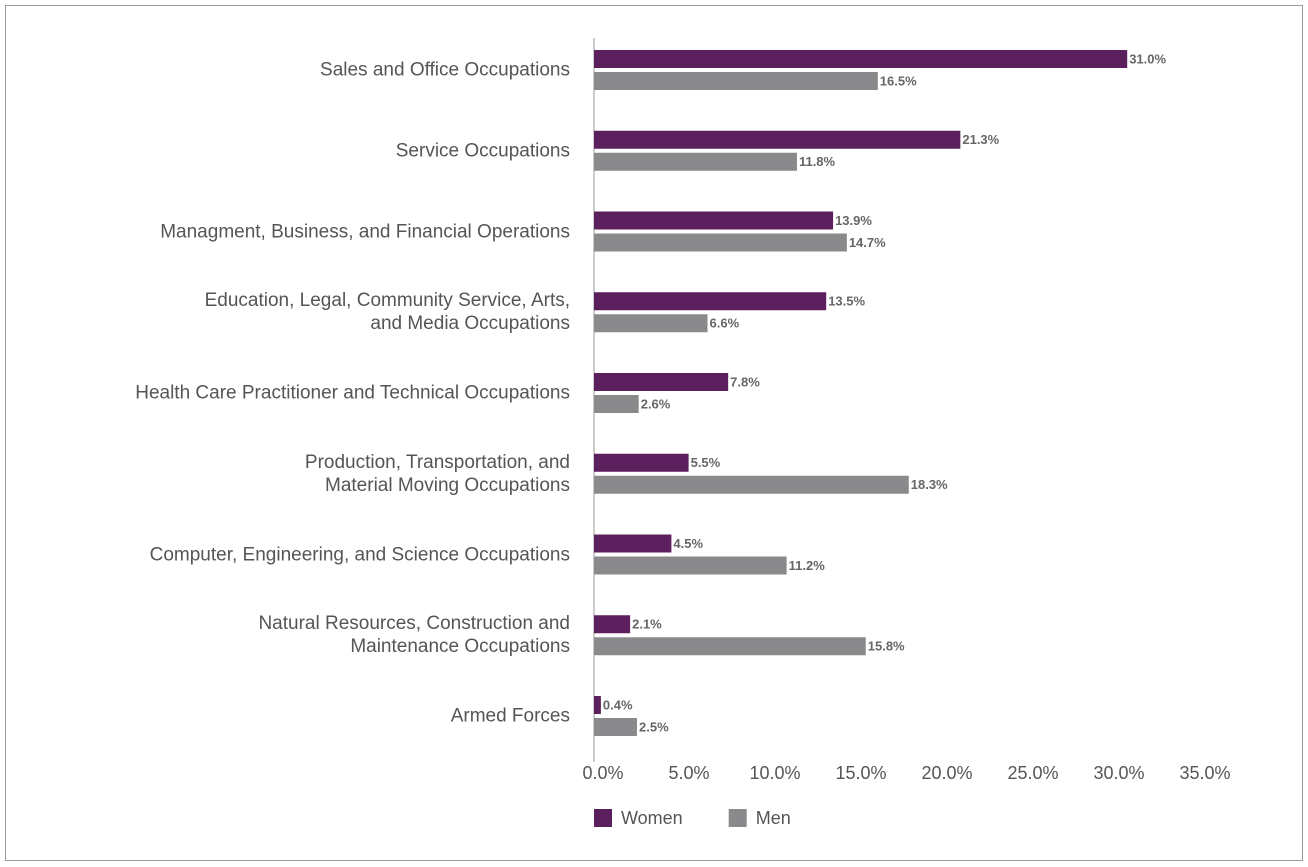  What do you see at coordinates (654, 726) in the screenshot?
I see `value-label: 2.5%` at bounding box center [654, 726].